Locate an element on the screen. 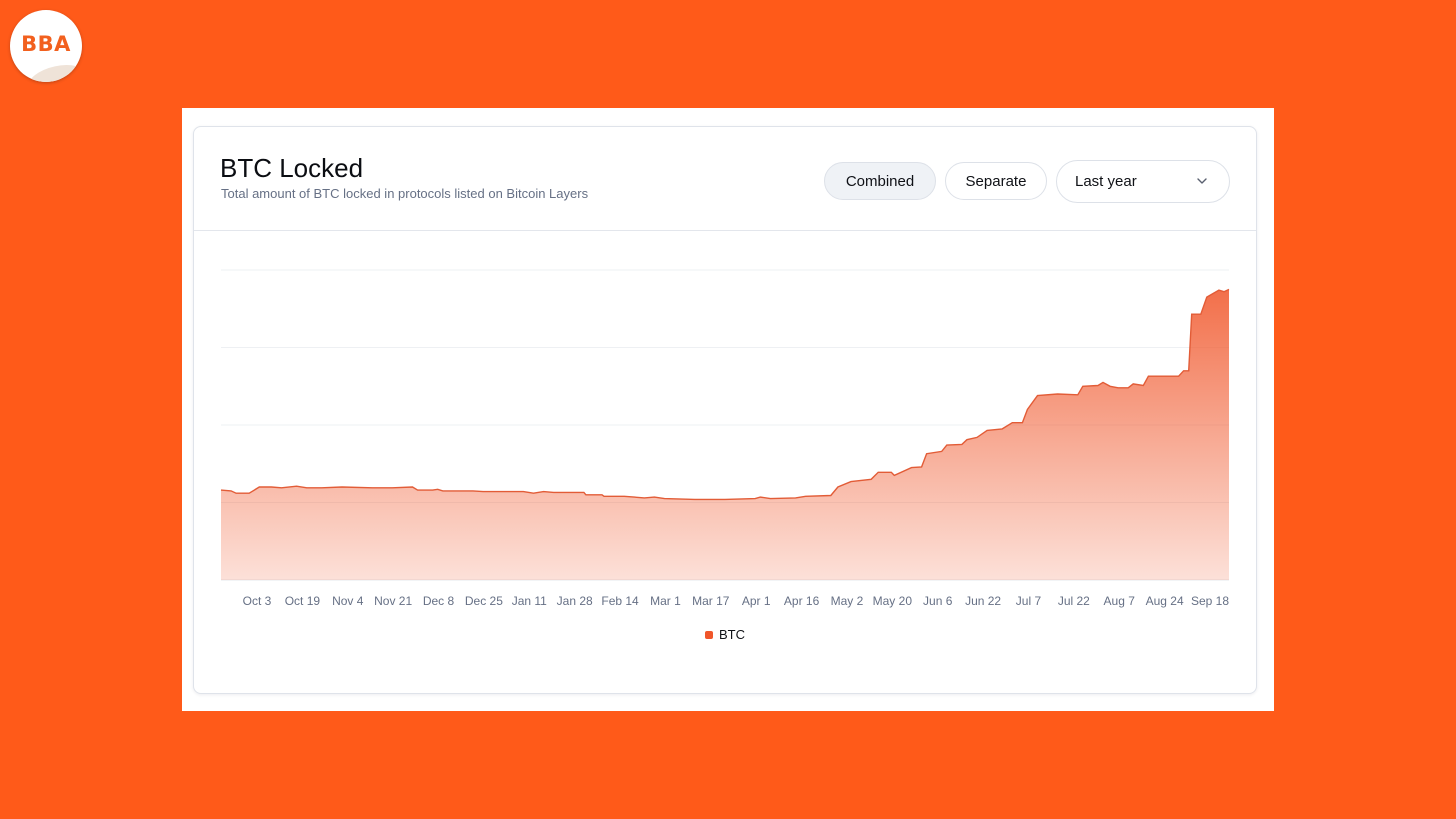  x-tick-label: Aug 24 is located at coordinates (1165, 601).